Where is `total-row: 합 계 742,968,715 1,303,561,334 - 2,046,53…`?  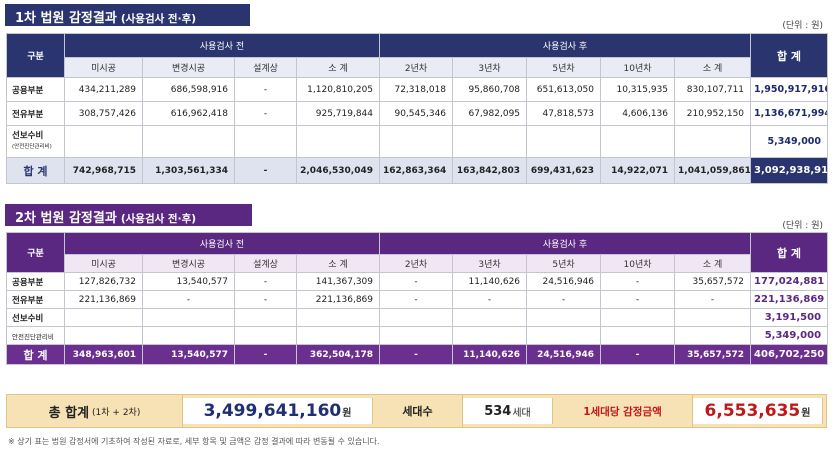 total-row: 합 계 742,968,715 1,303,561,334 - 2,046,53… is located at coordinates (417, 170).